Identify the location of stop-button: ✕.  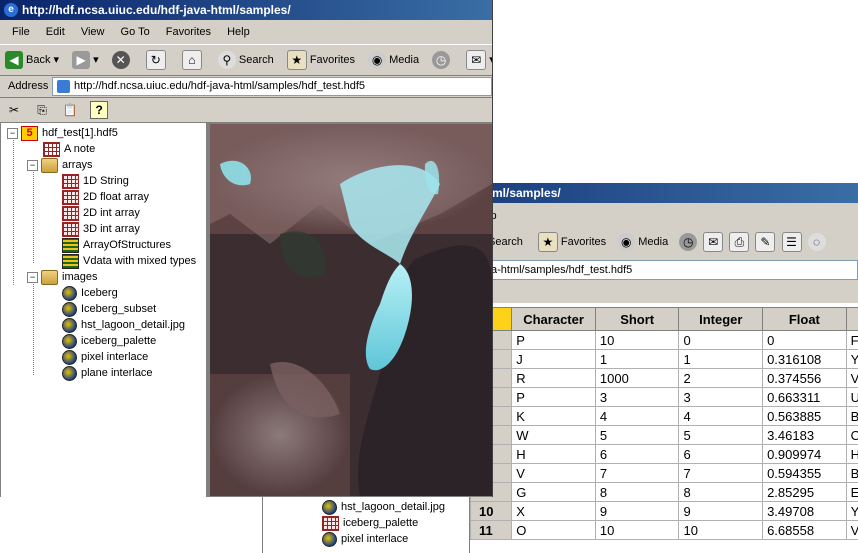
(122, 60).